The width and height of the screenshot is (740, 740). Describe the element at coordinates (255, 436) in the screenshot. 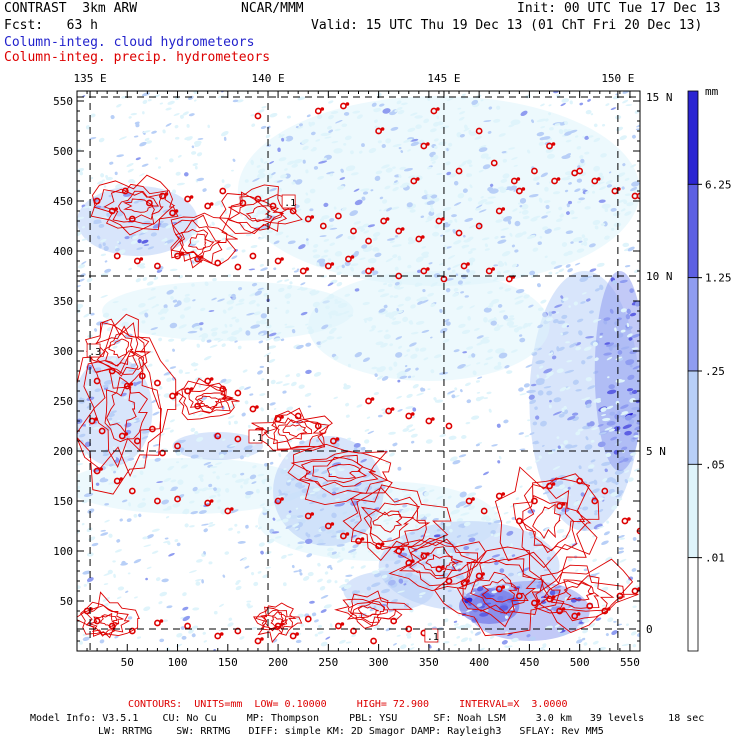

I see `contour-label: .1` at that location.